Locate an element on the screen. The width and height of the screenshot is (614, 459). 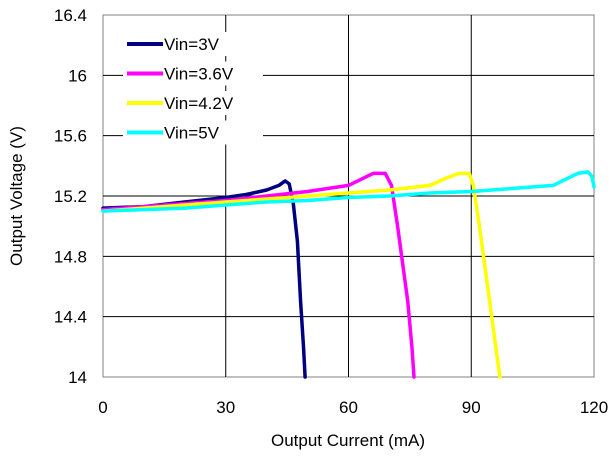
y-tick-label: 15.2 is located at coordinates (70, 196).